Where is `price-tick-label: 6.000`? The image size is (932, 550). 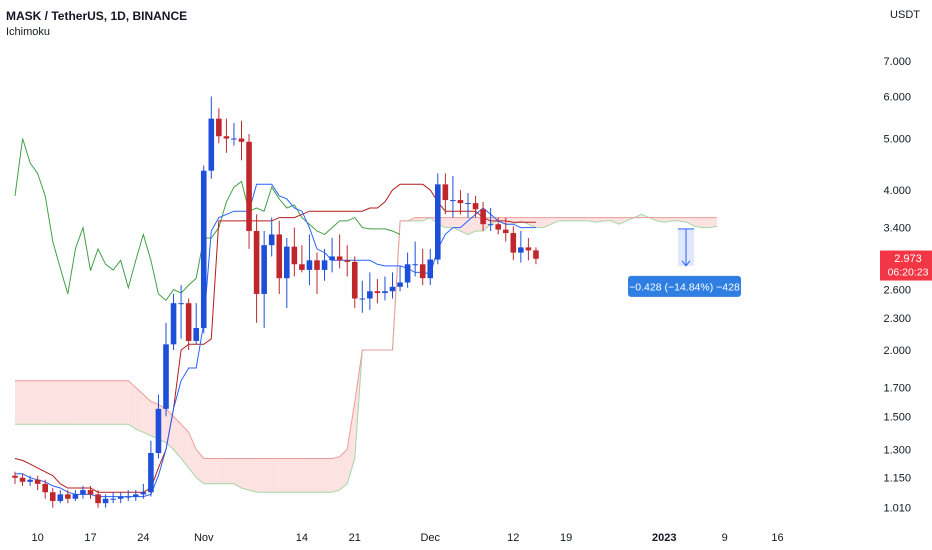 price-tick-label: 6.000 is located at coordinates (897, 97).